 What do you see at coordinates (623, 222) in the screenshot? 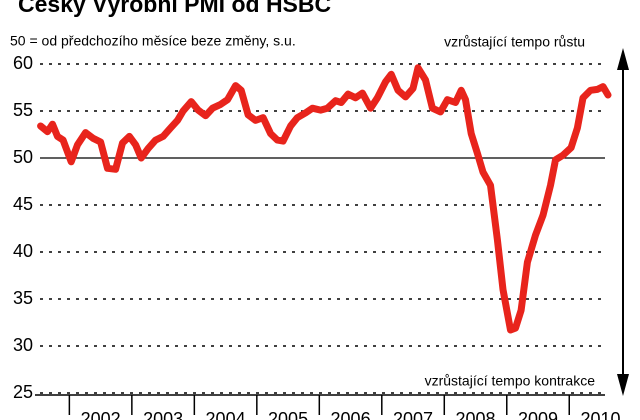
I see `arrow` at bounding box center [623, 222].